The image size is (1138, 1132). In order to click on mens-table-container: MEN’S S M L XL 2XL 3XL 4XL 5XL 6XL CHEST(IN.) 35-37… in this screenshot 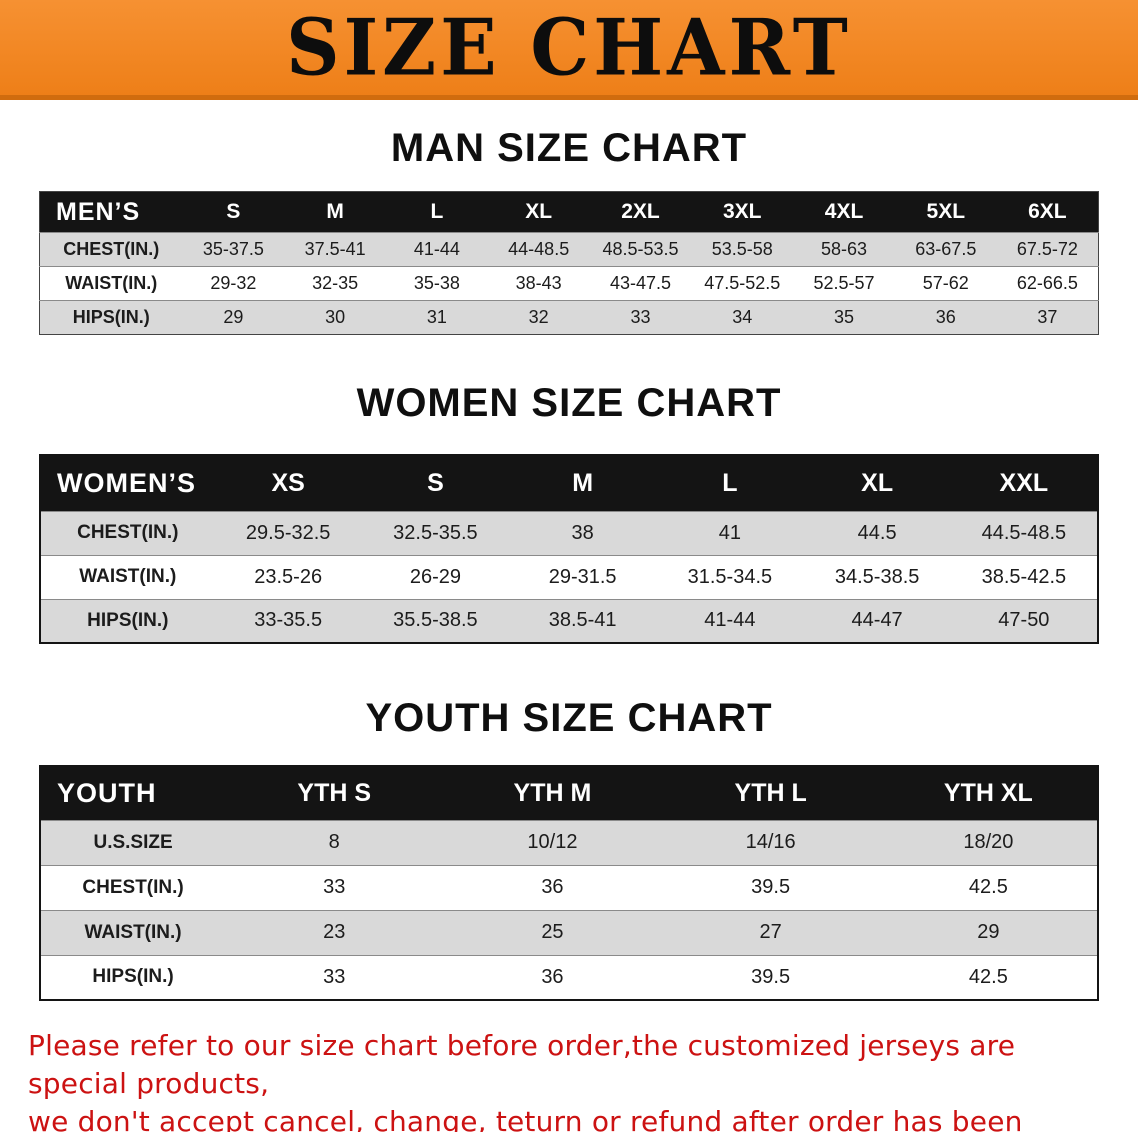, I will do `click(569, 263)`.